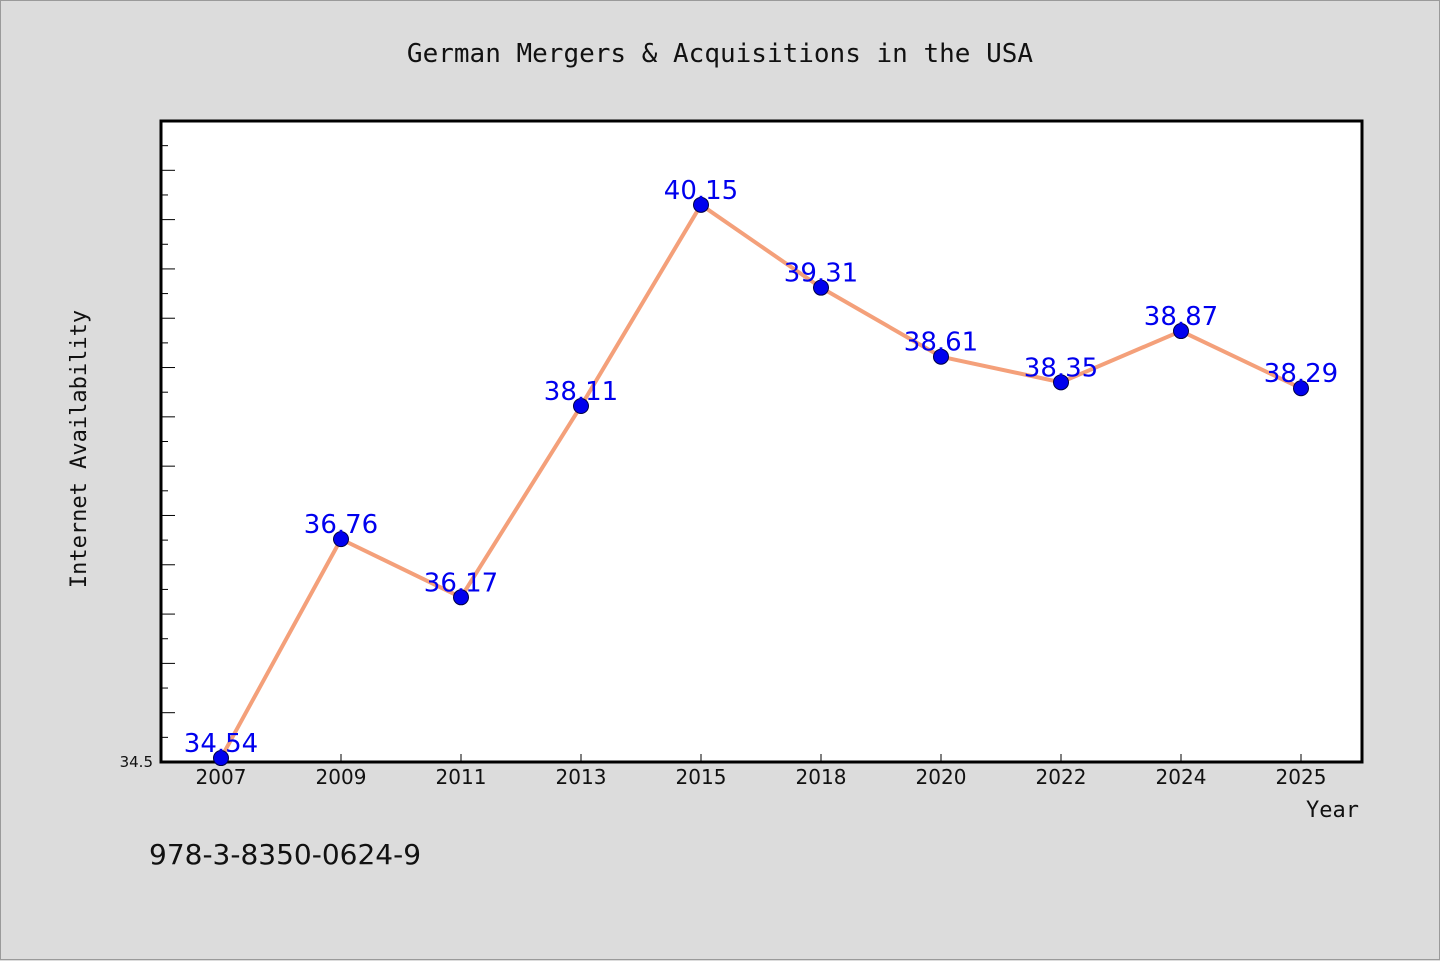 Image resolution: width=1440 pixels, height=961 pixels. What do you see at coordinates (821, 777) in the screenshot?
I see `x-tick-label: 2018` at bounding box center [821, 777].